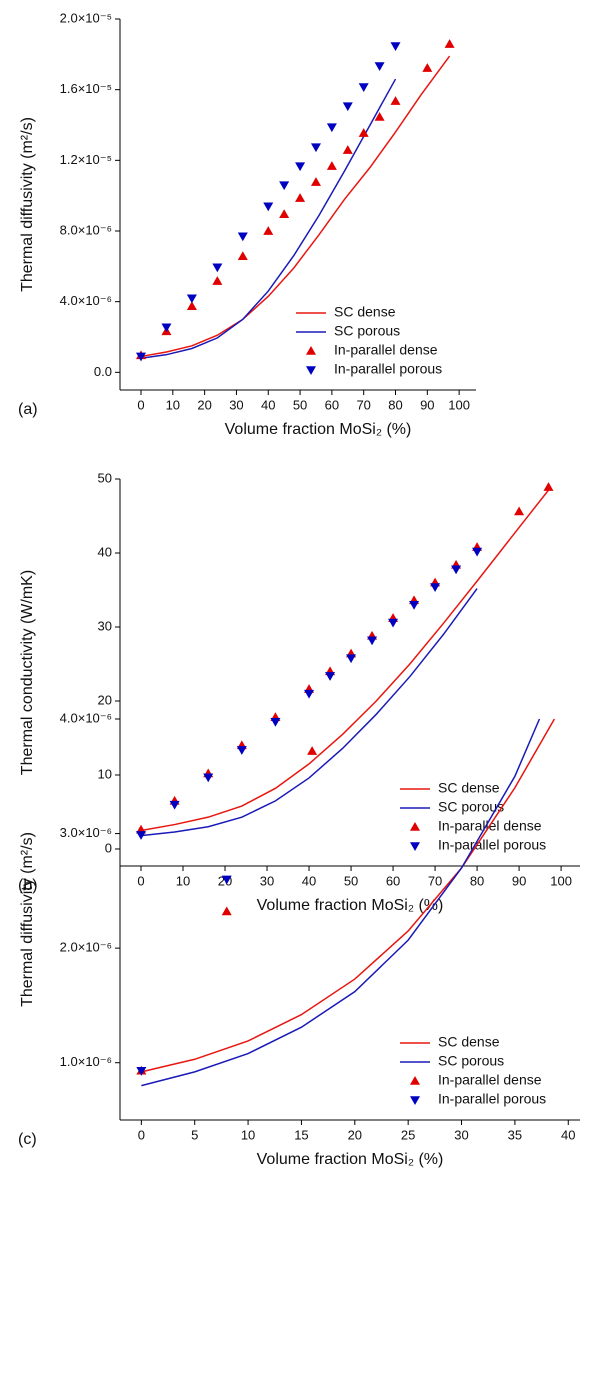  I want to click on x-tick-label: 40, so click(268, 404).